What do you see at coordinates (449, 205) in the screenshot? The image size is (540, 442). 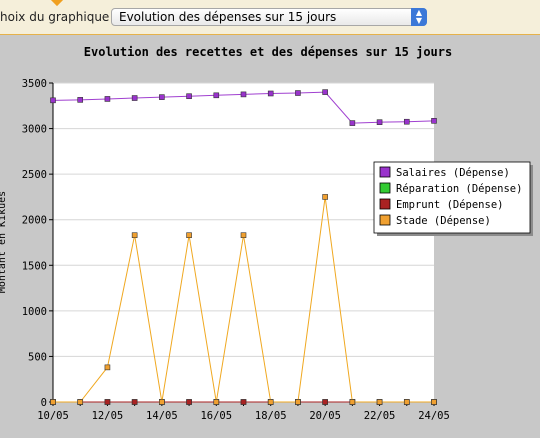 I see `legend-label: Emprunt (Dépense)` at bounding box center [449, 205].